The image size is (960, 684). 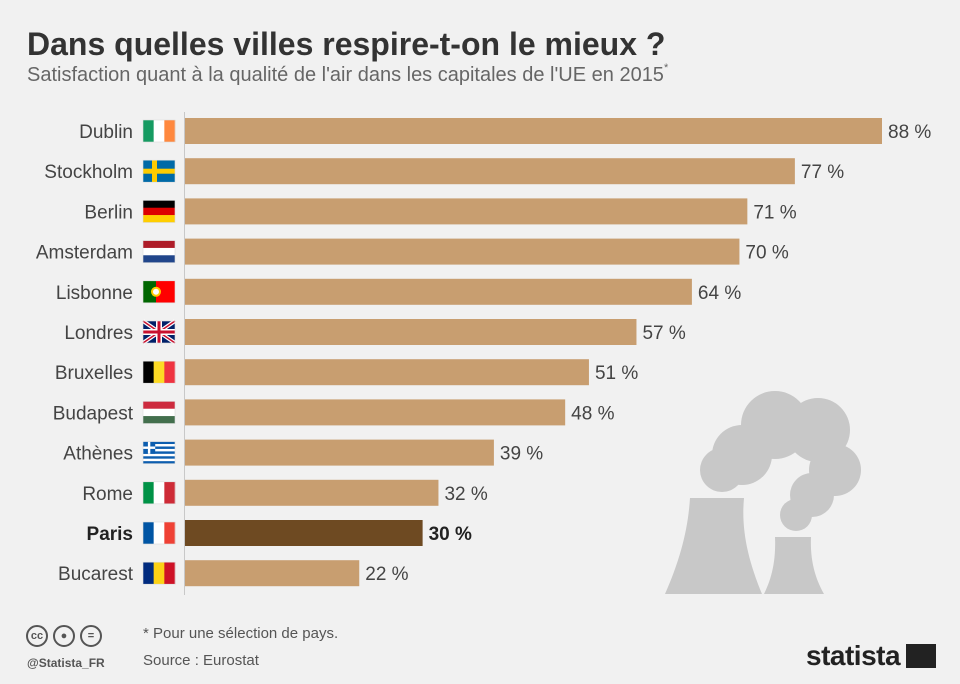 I want to click on category-label: Bucarest, so click(x=96, y=574).